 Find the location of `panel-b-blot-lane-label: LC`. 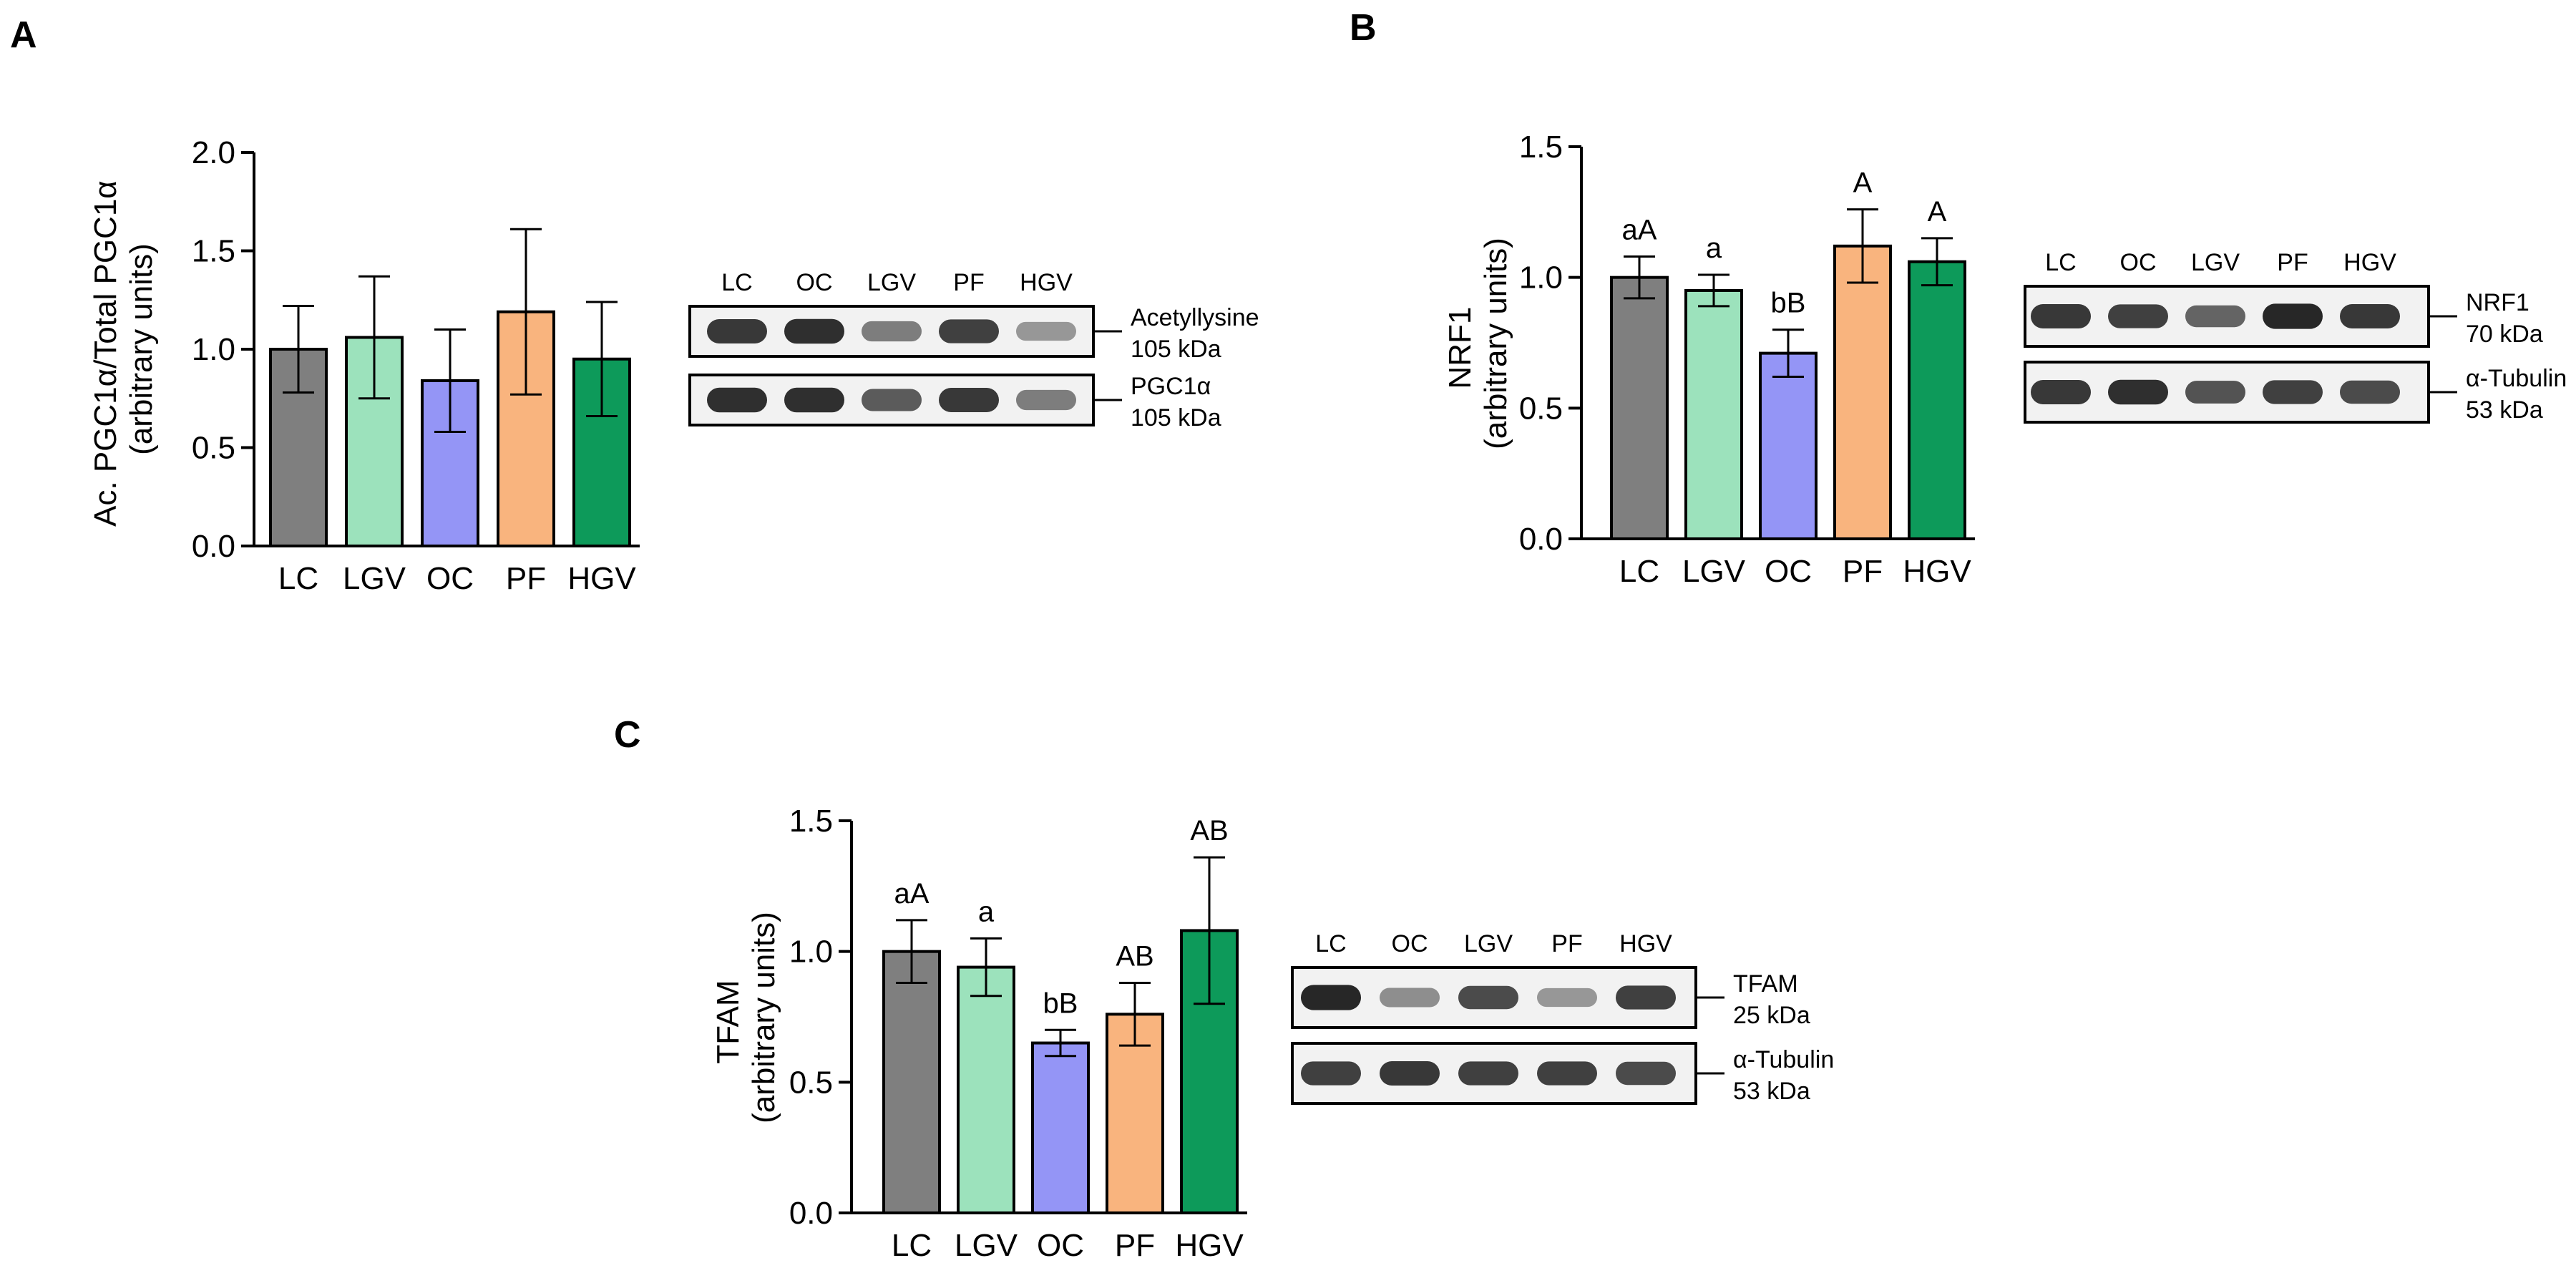

panel-b-blot-lane-label: LC is located at coordinates (2060, 262).